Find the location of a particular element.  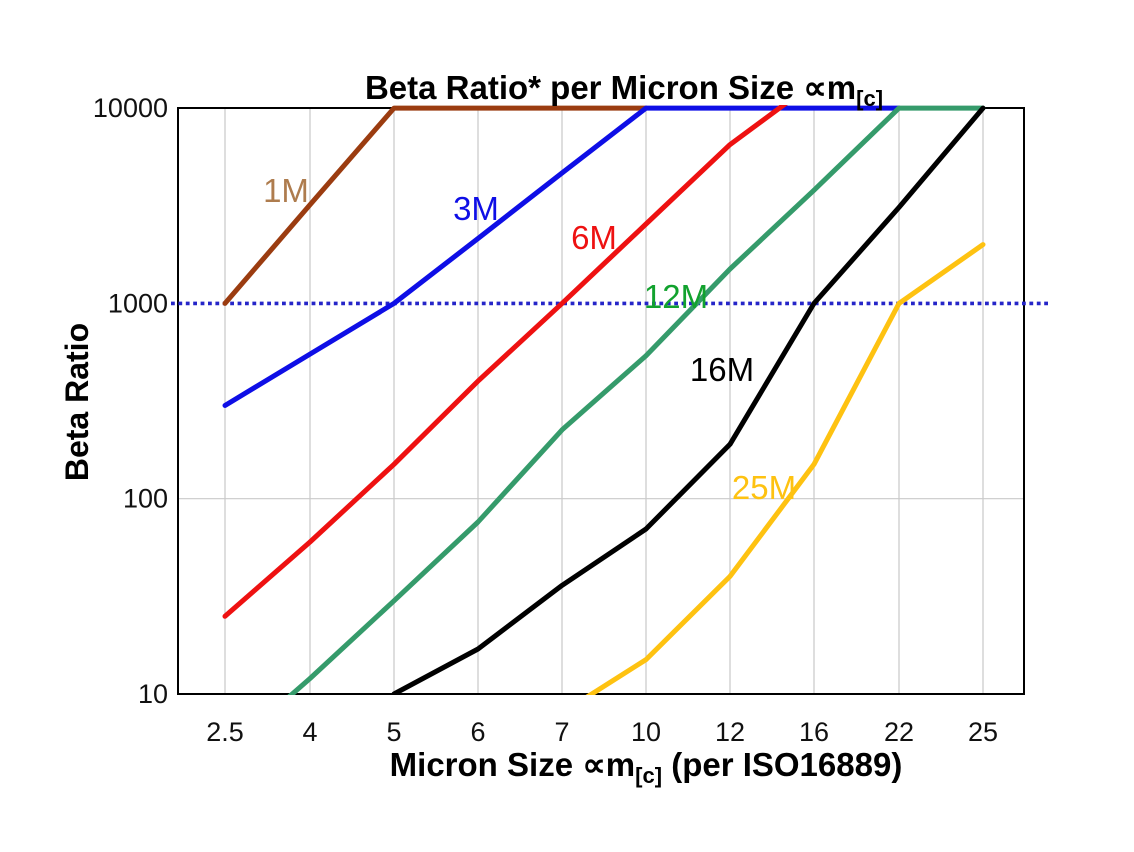

y-tick-label-1000: 1000 is located at coordinates (138, 303).